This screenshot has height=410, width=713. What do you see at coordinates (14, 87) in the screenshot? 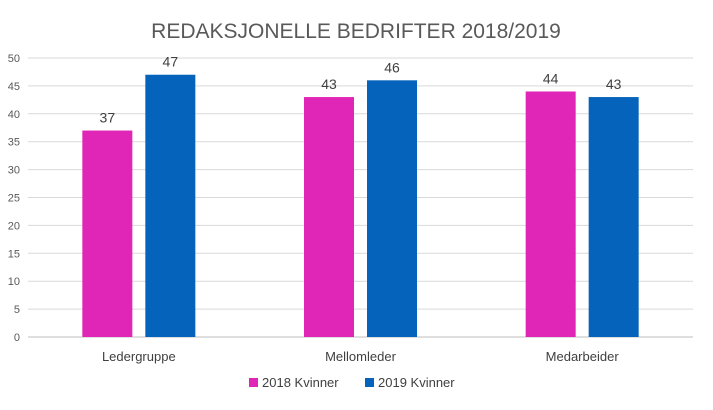
I see `y-tick-label: 45` at bounding box center [14, 87].